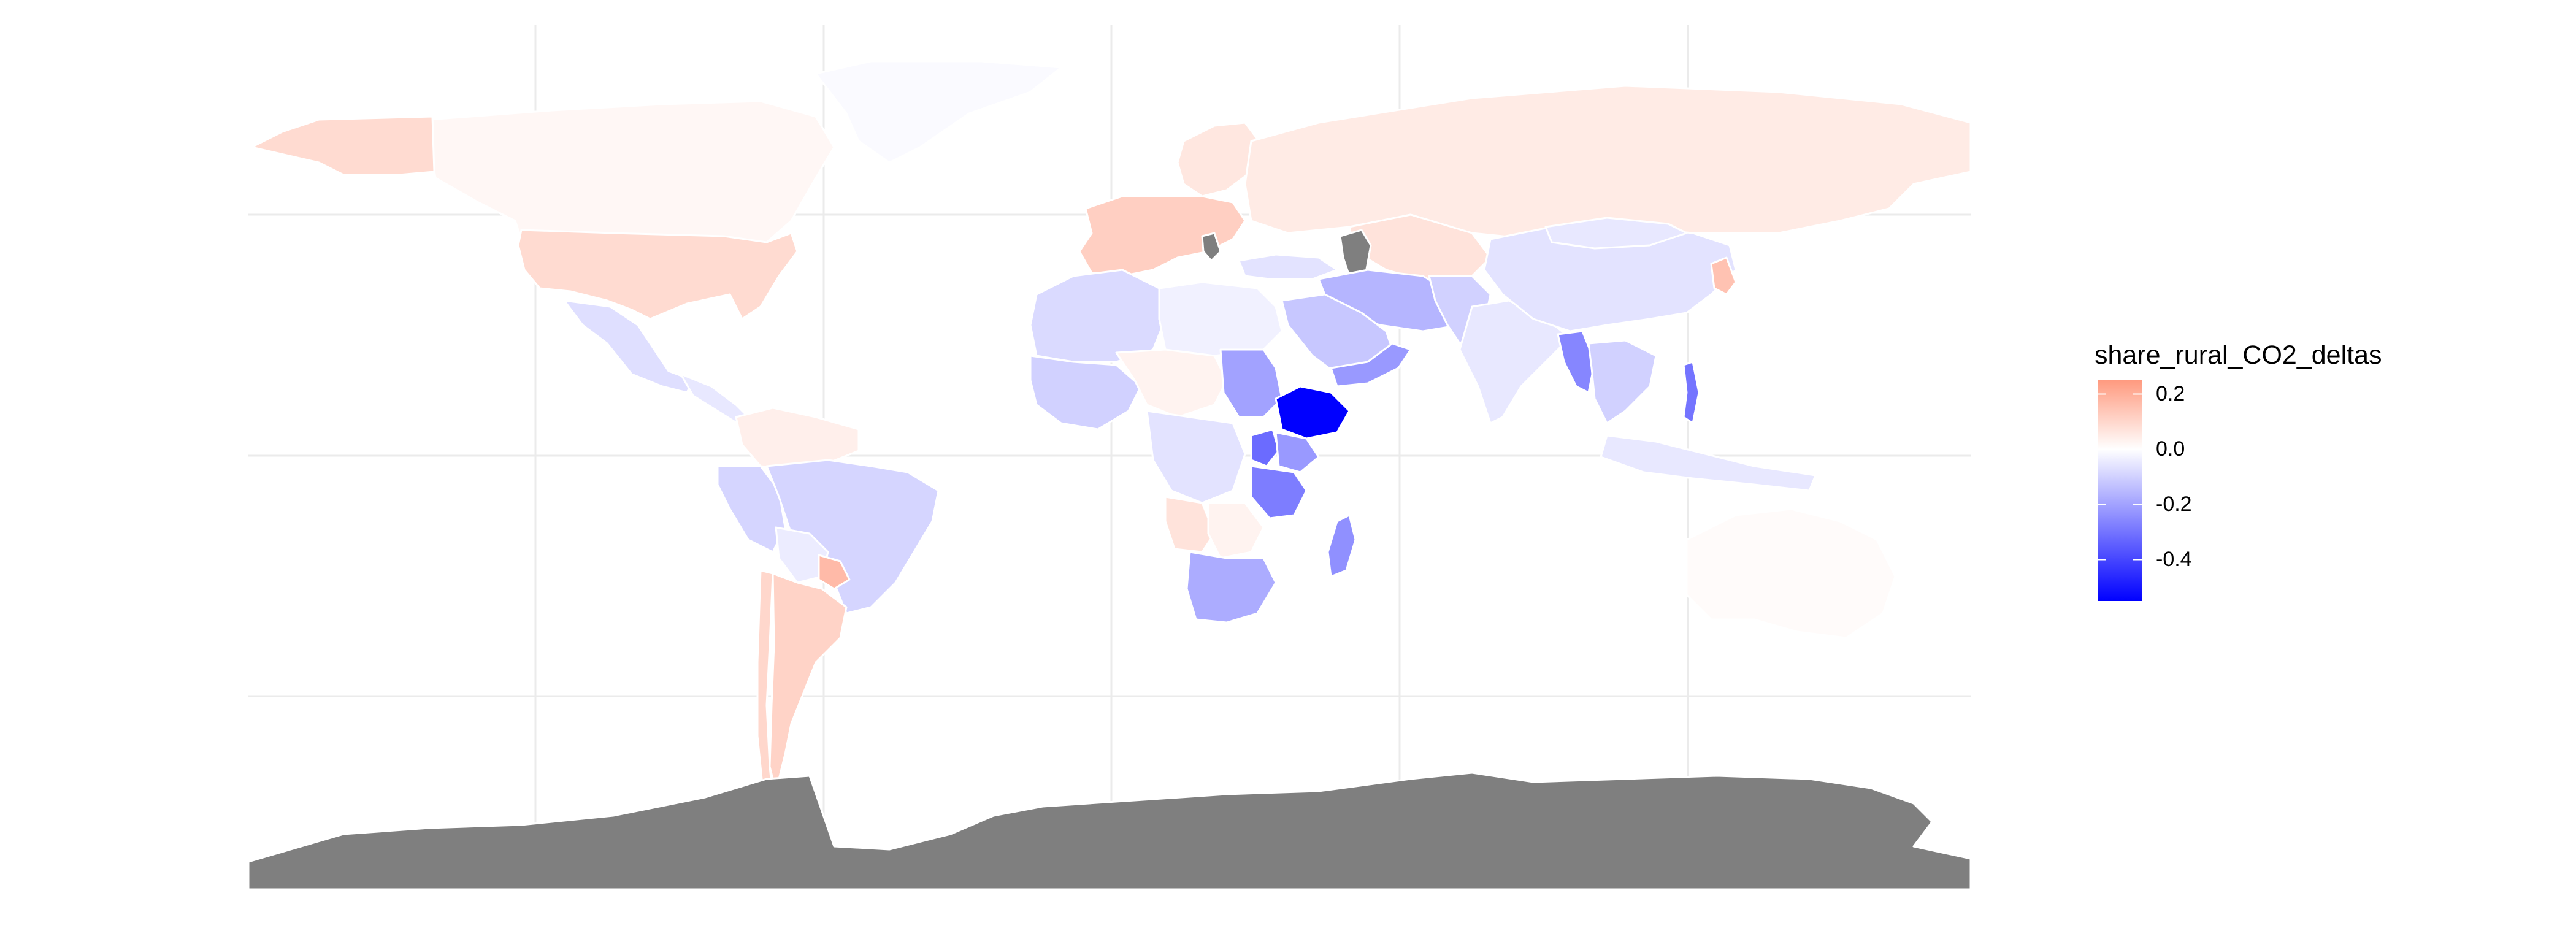 The image size is (2576, 939). What do you see at coordinates (342, 145) in the screenshot?
I see `region-alaska` at bounding box center [342, 145].